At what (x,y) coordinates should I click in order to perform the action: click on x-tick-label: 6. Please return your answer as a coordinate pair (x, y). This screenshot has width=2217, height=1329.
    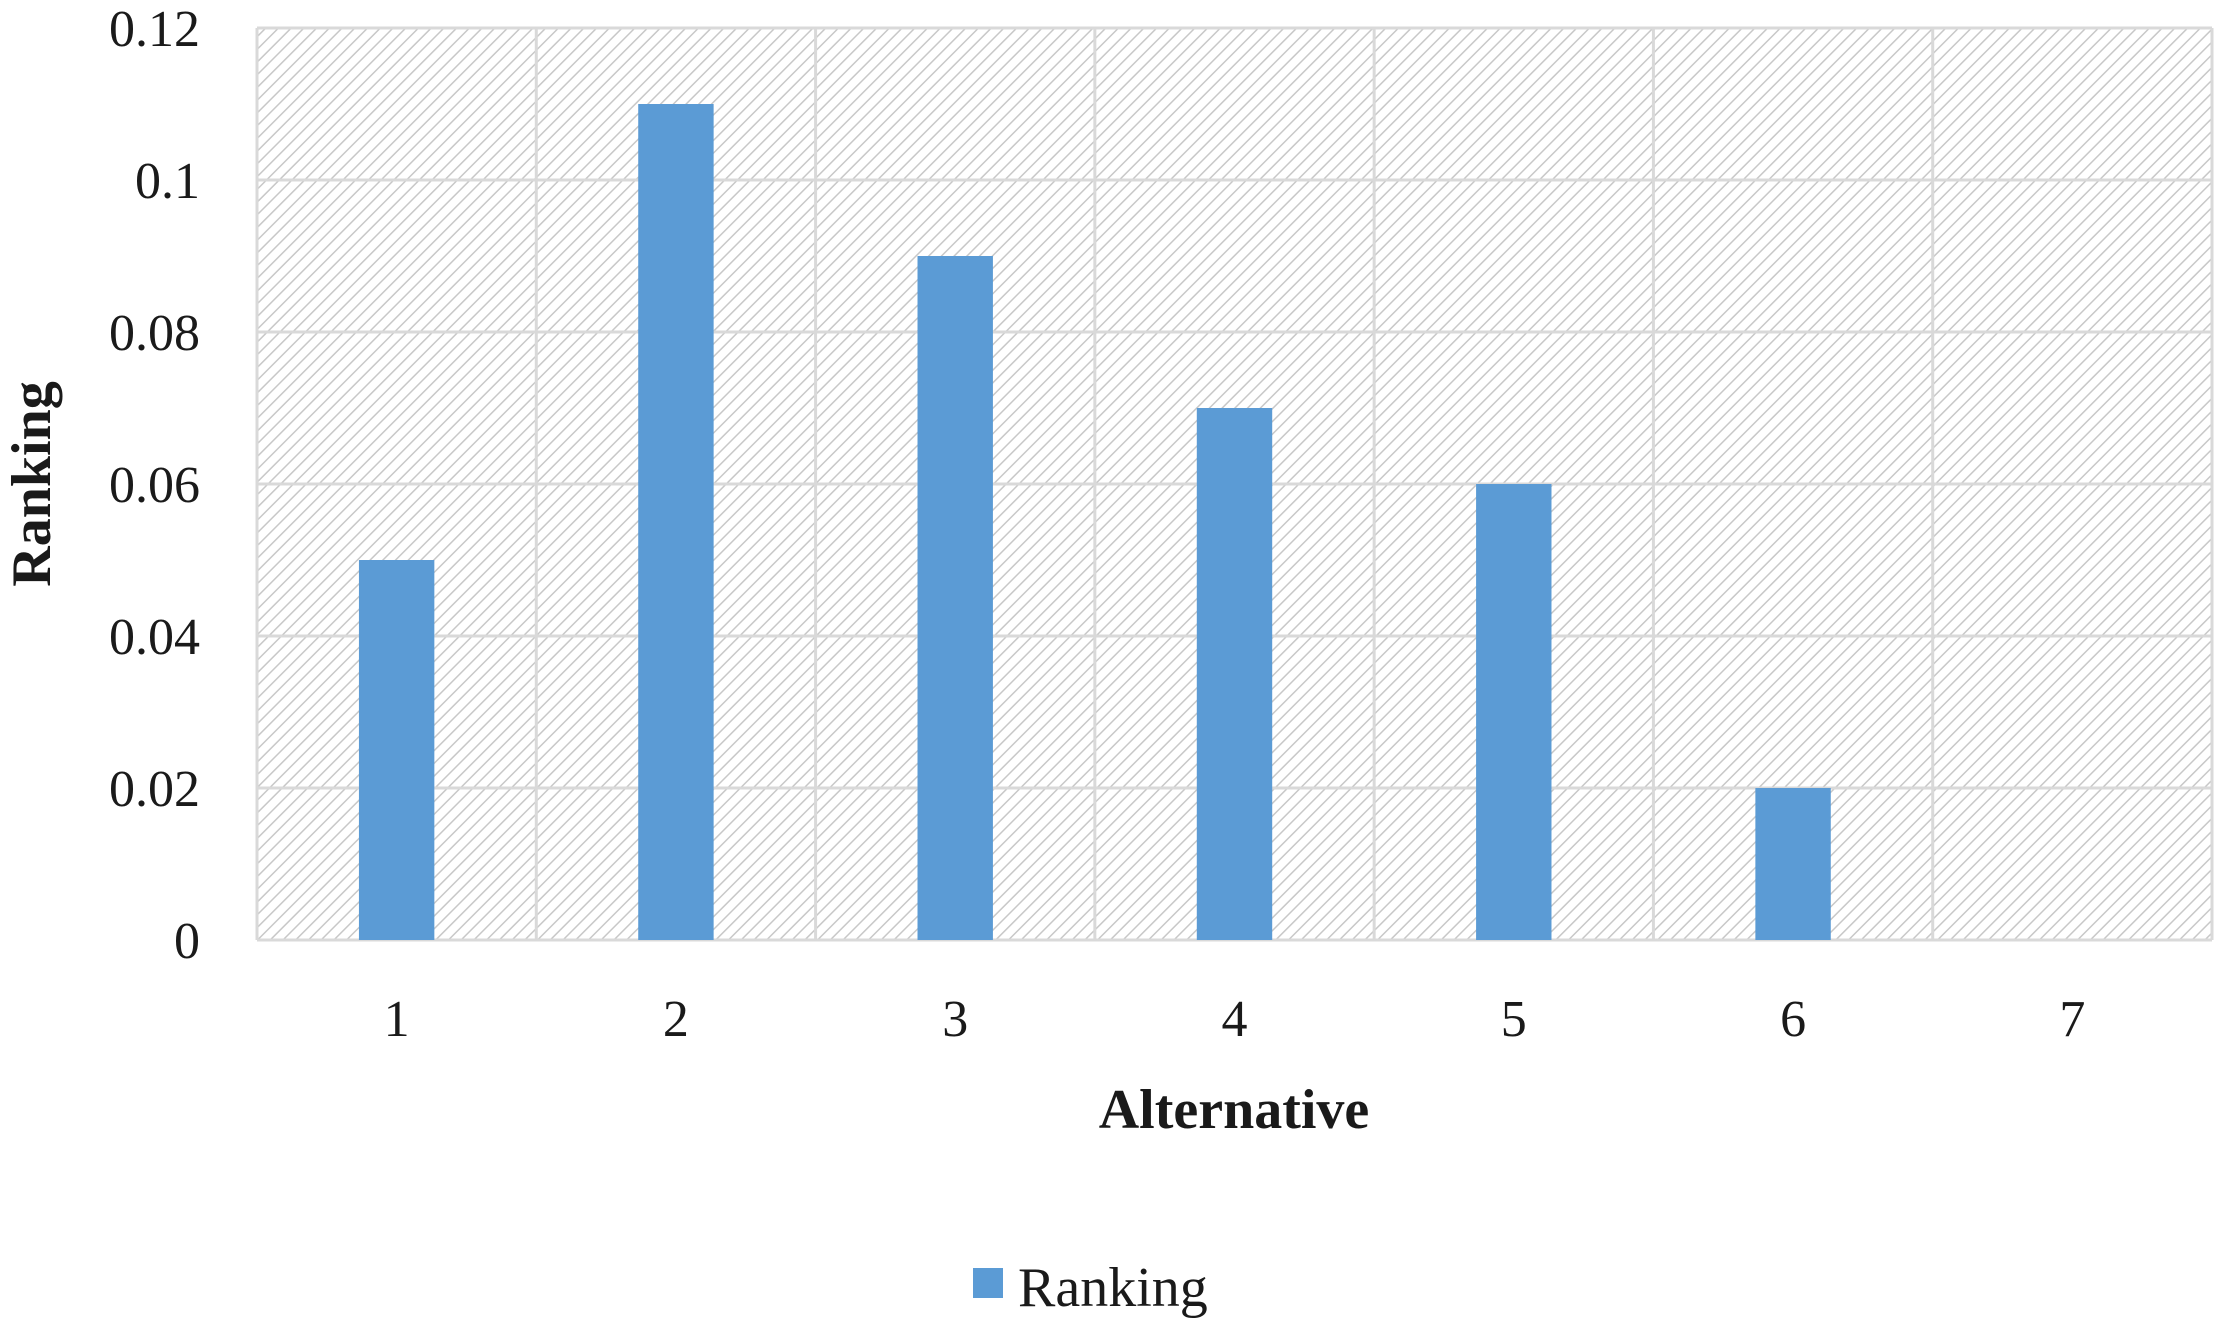
    Looking at the image, I should click on (1793, 1019).